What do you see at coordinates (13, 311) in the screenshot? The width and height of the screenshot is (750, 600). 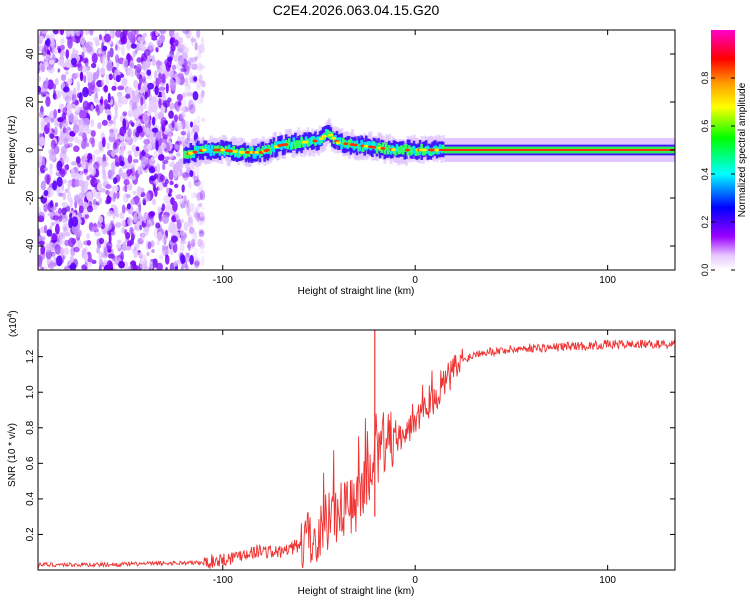 I see `snr-multiplier-close: )` at bounding box center [13, 311].